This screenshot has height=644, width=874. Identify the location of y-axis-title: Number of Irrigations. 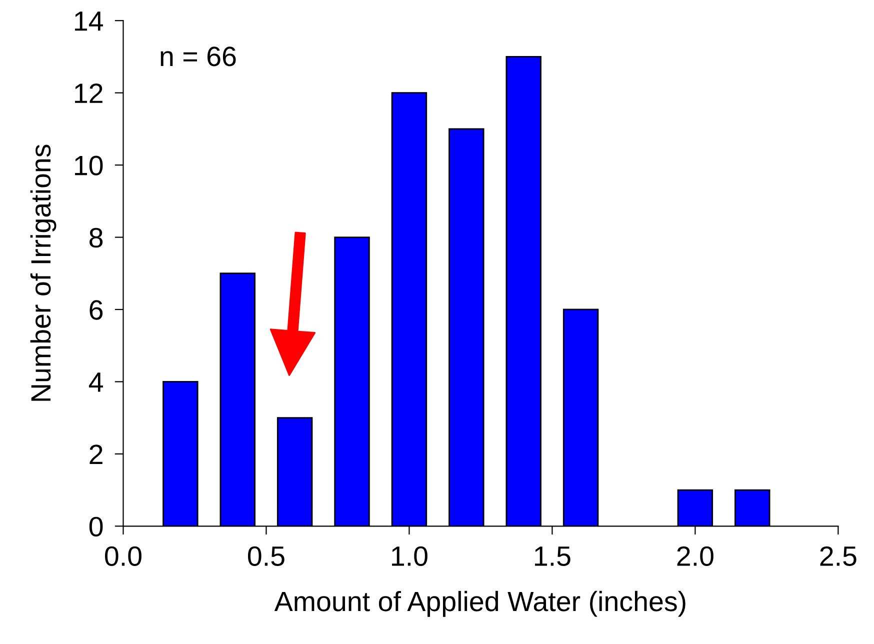
(43, 272).